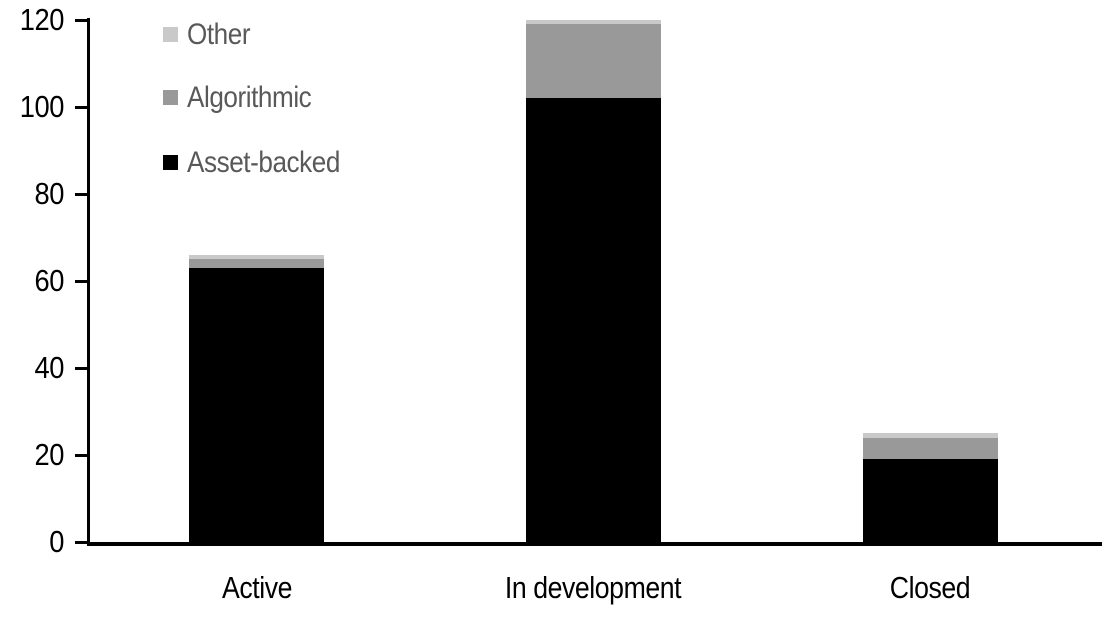 The image size is (1102, 618). What do you see at coordinates (249, 97) in the screenshot?
I see `legend-label-algorithmic: Algorithmic` at bounding box center [249, 97].